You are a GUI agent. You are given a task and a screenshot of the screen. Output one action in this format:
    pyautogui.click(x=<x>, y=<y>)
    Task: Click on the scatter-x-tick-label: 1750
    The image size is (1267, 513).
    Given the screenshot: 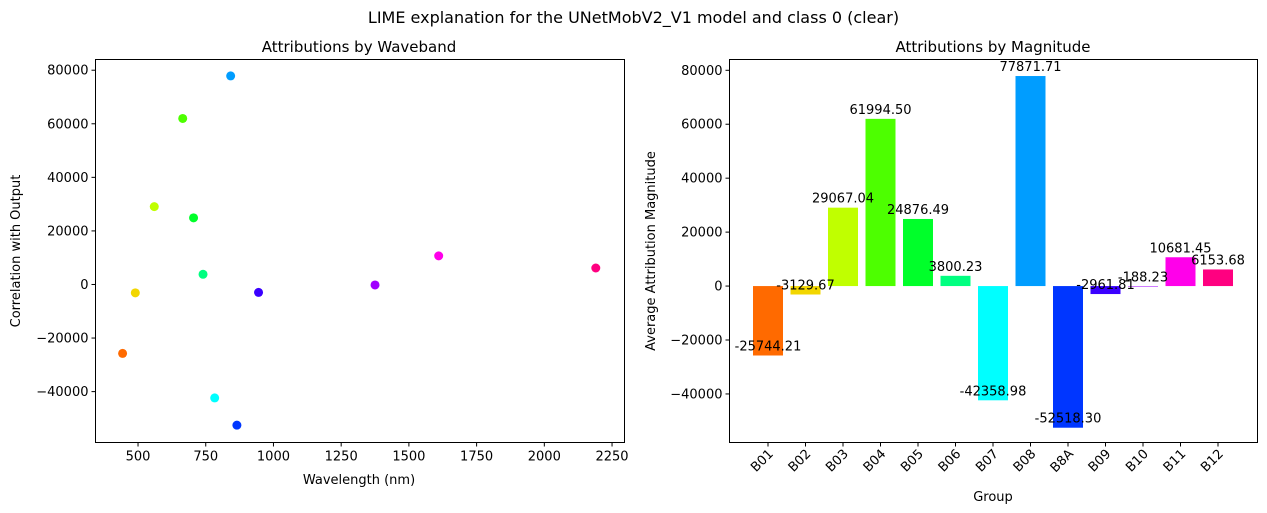 What is the action you would take?
    pyautogui.click(x=476, y=457)
    